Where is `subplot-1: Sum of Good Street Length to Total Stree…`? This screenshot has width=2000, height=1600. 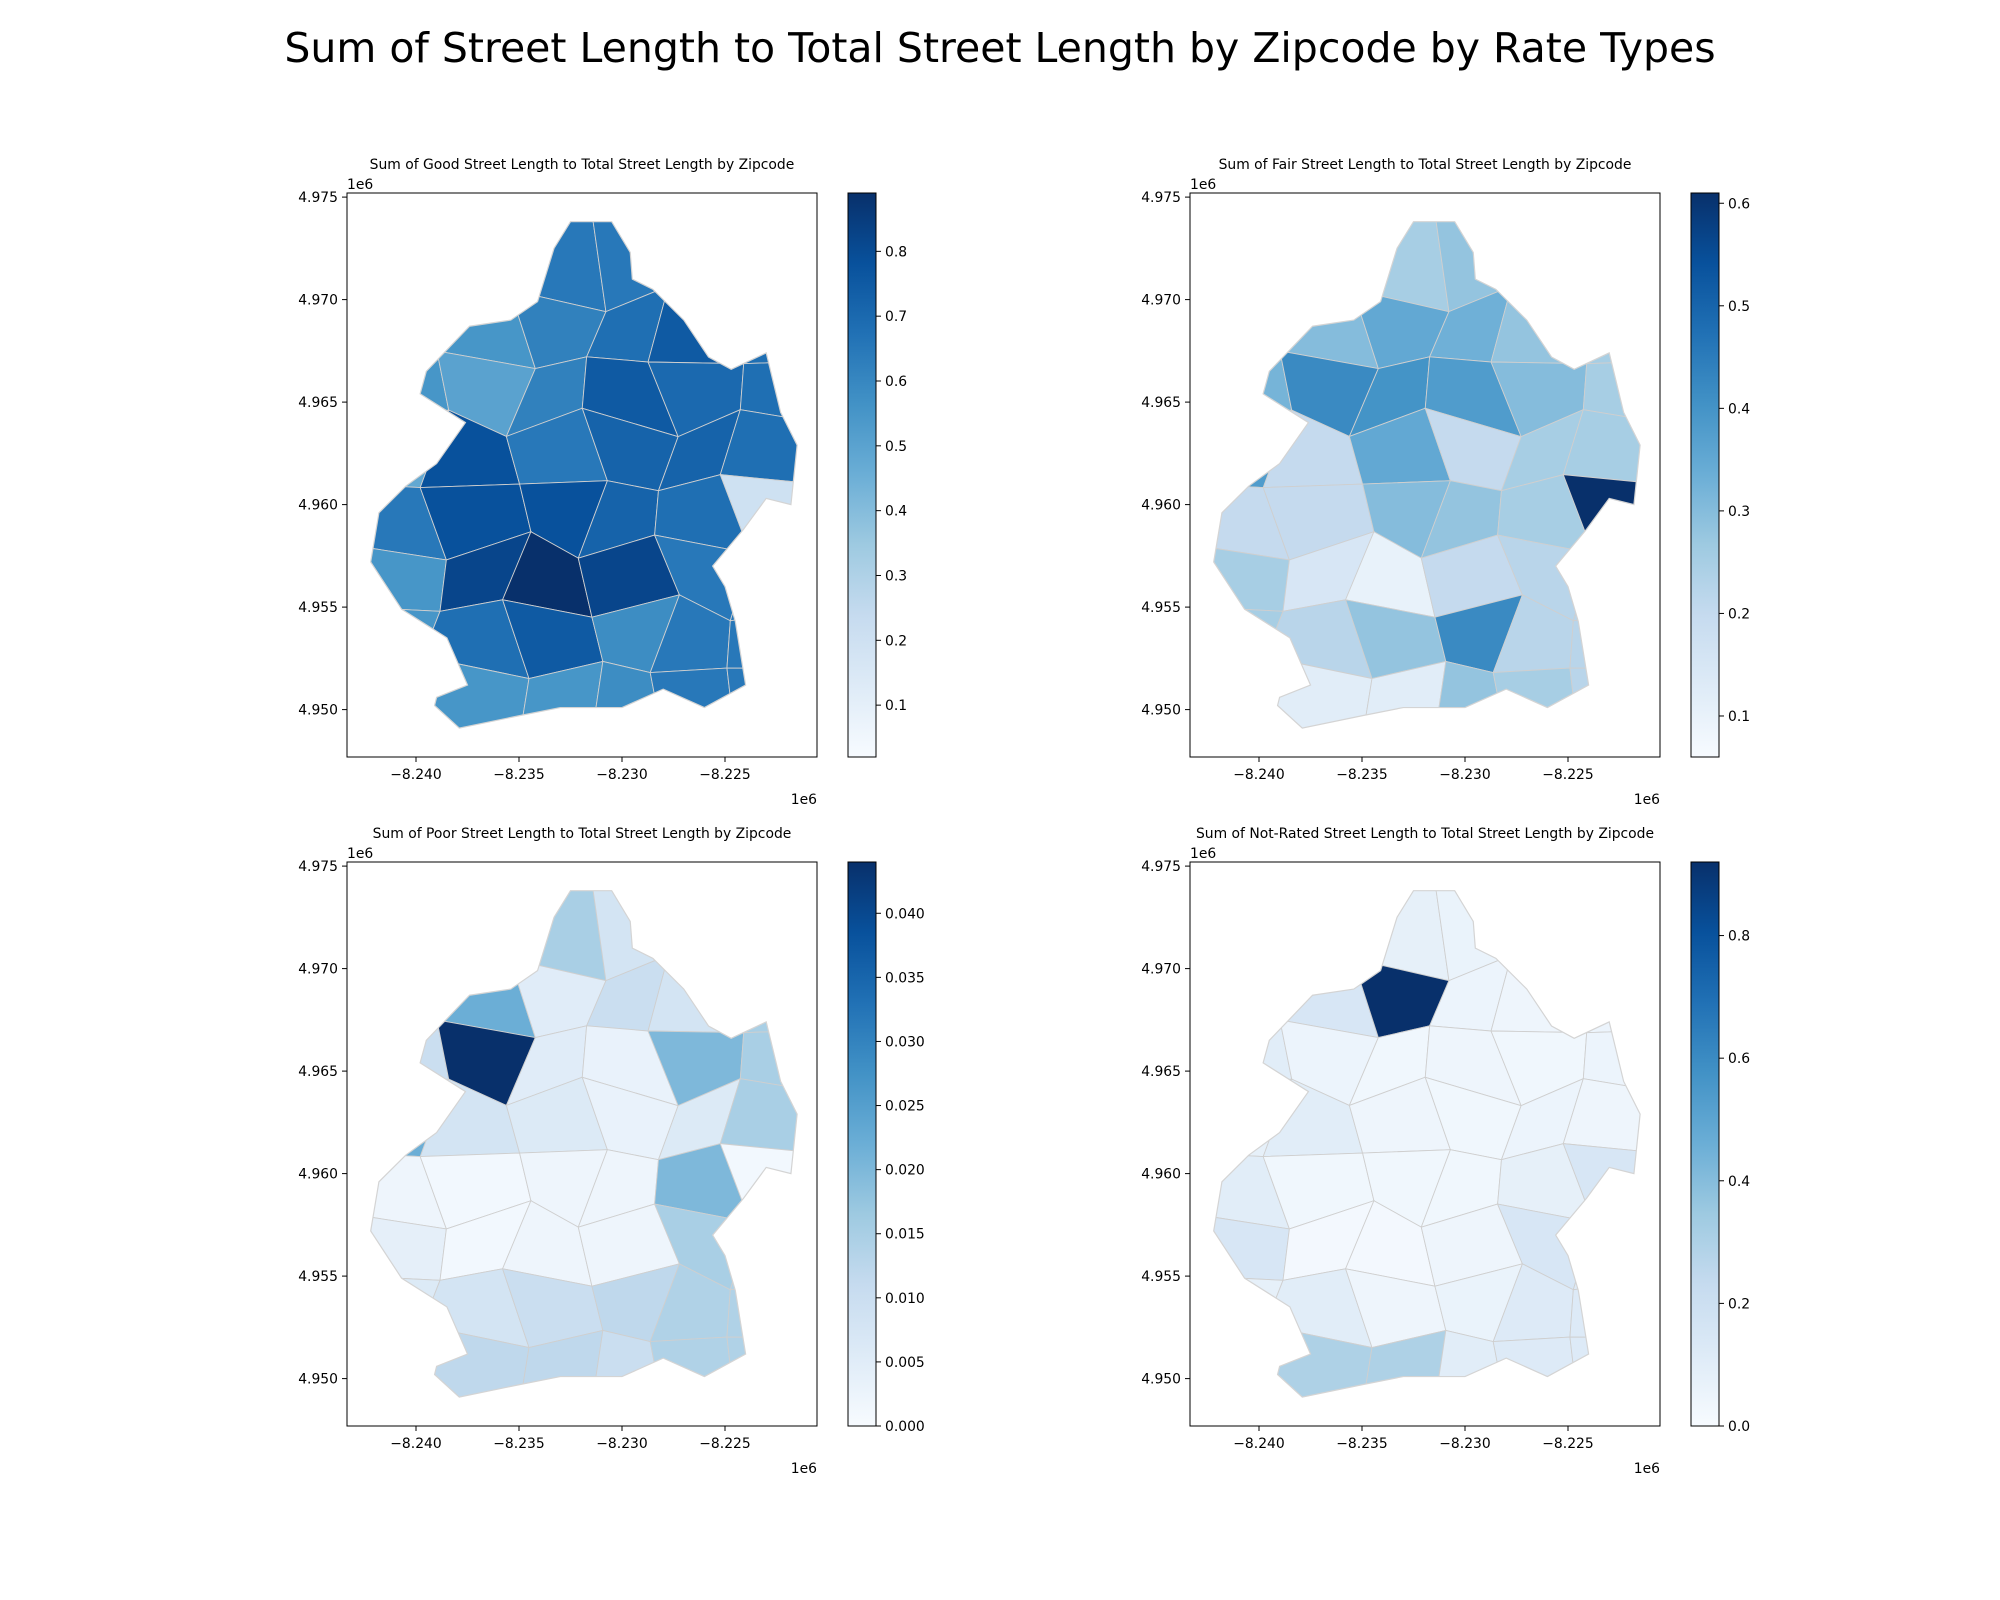 subplot-1: Sum of Good Street Length to Total Stree… is located at coordinates (602, 482).